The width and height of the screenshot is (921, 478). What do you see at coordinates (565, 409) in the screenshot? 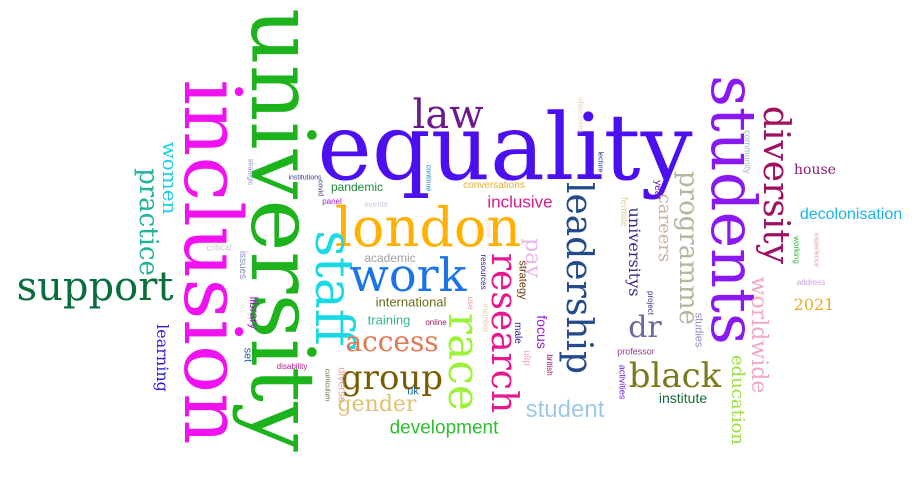
I see `word-student: student` at bounding box center [565, 409].